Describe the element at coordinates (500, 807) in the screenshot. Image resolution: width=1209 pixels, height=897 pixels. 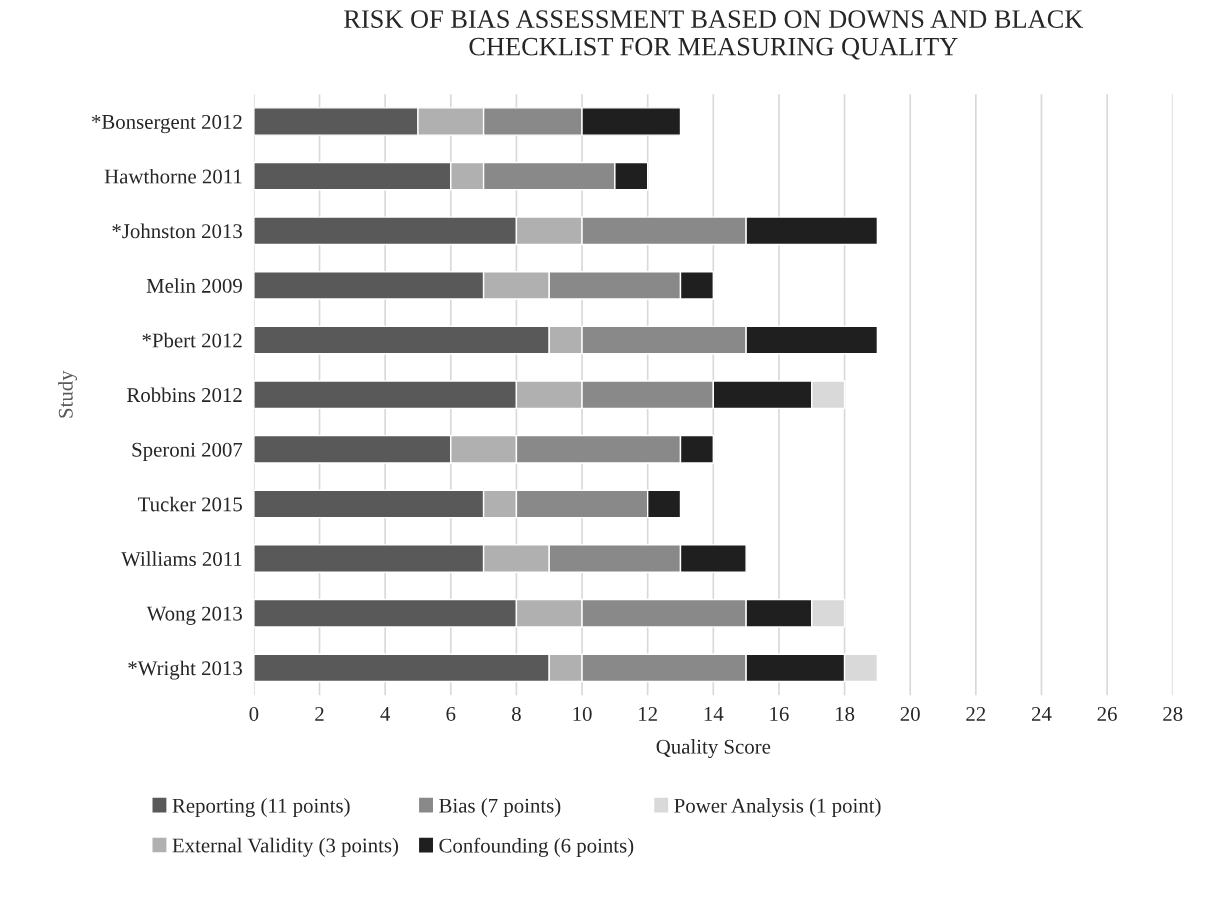
I see `legend-label: Bias (7 points)` at that location.